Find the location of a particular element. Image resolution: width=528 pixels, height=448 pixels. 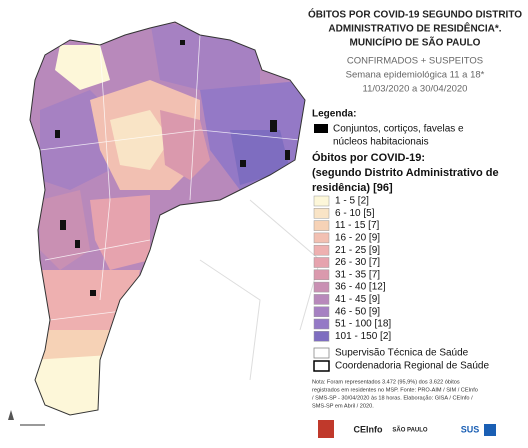

title: MUNICÍPIO DE SÃO PAULO is located at coordinates (415, 42).